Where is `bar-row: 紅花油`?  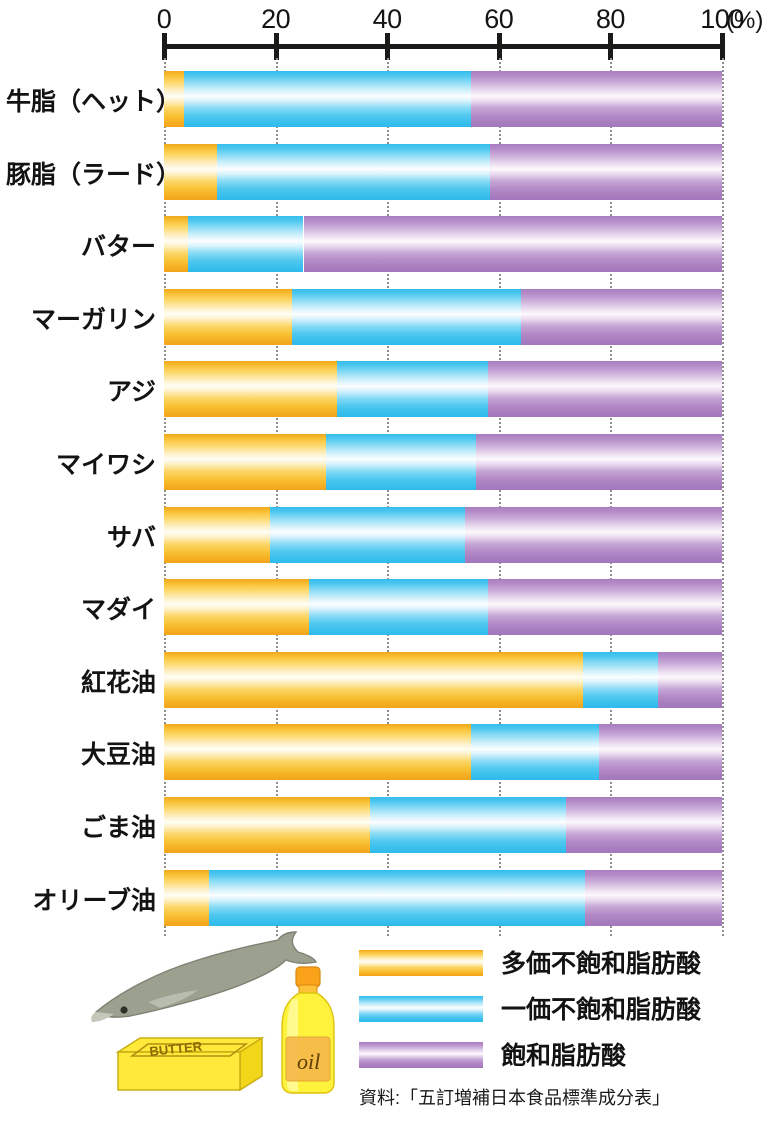 bar-row: 紅花油 is located at coordinates (384, 679).